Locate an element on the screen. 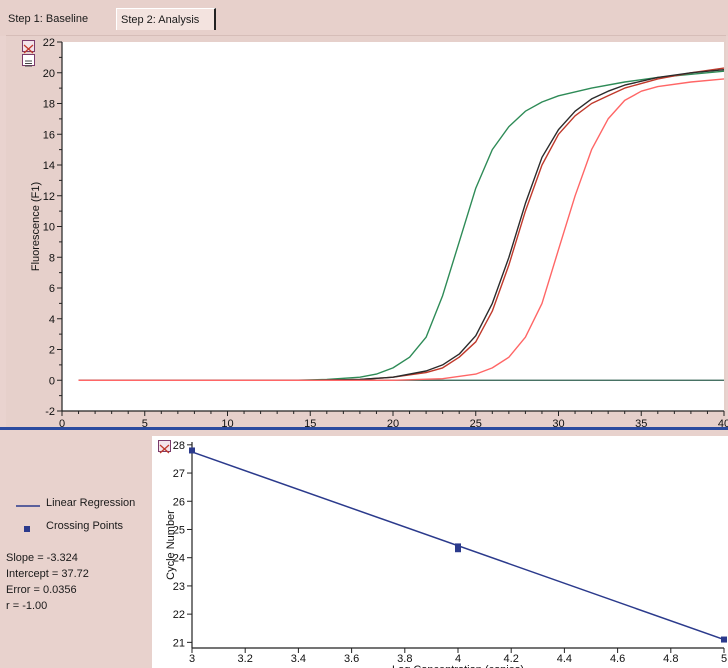 This screenshot has height=668, width=728. tab-bar: Step 1: Baseline Step 2: Analysis is located at coordinates (364, 18).